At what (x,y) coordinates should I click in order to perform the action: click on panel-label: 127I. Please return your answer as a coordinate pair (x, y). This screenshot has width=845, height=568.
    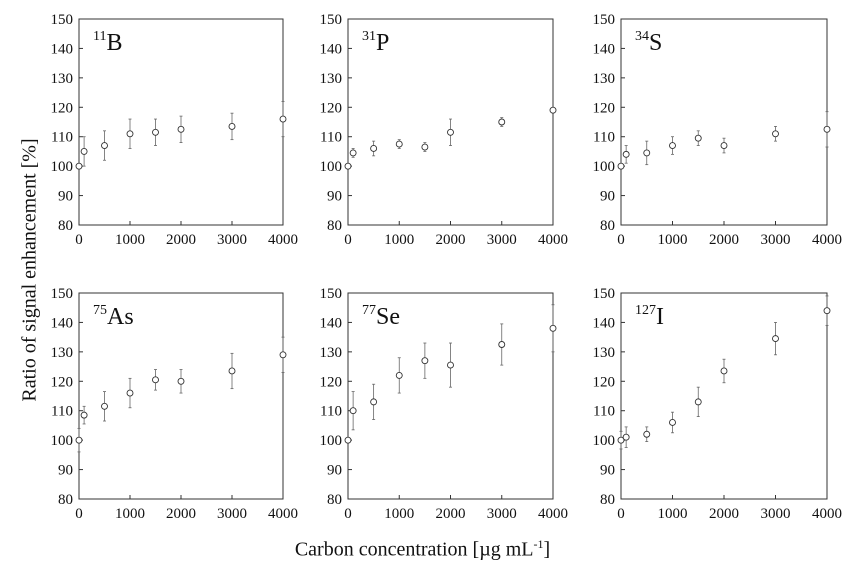
    Looking at the image, I should click on (649, 316).